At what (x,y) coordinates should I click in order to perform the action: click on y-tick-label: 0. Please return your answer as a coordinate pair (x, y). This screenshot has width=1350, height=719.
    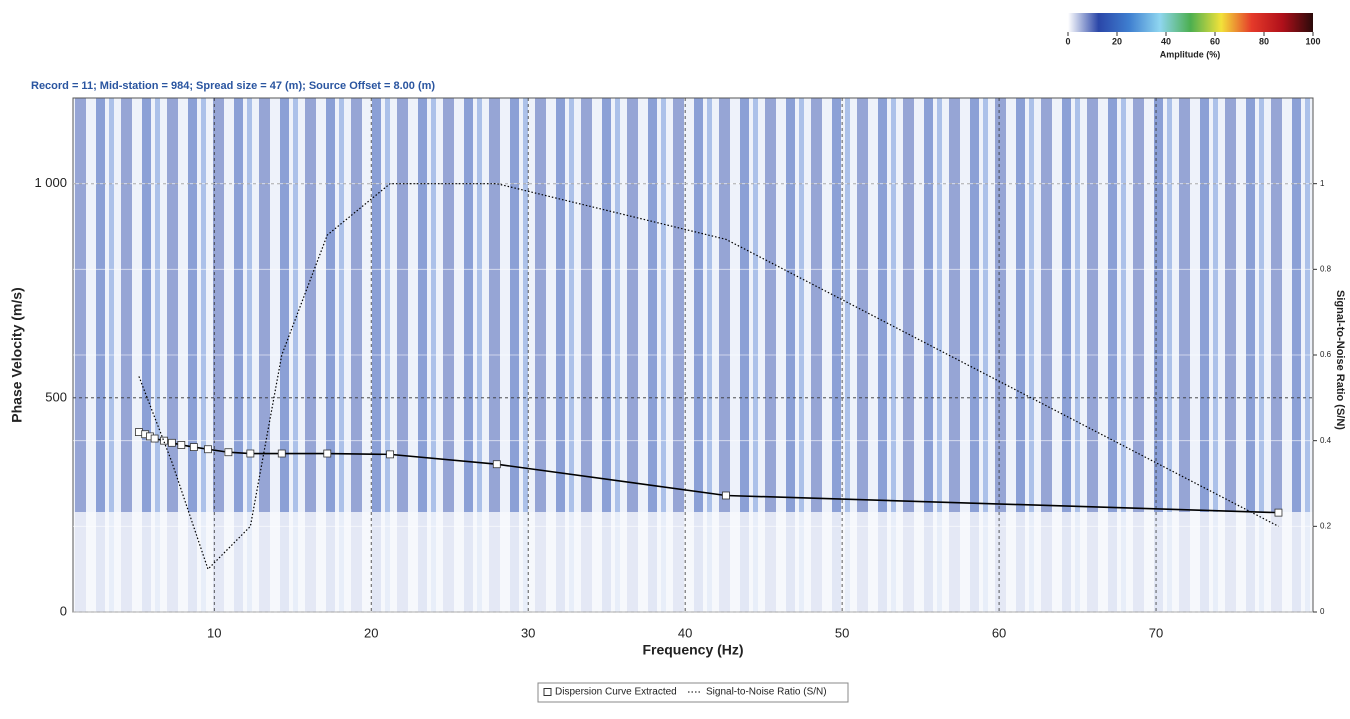
    Looking at the image, I should click on (63, 610).